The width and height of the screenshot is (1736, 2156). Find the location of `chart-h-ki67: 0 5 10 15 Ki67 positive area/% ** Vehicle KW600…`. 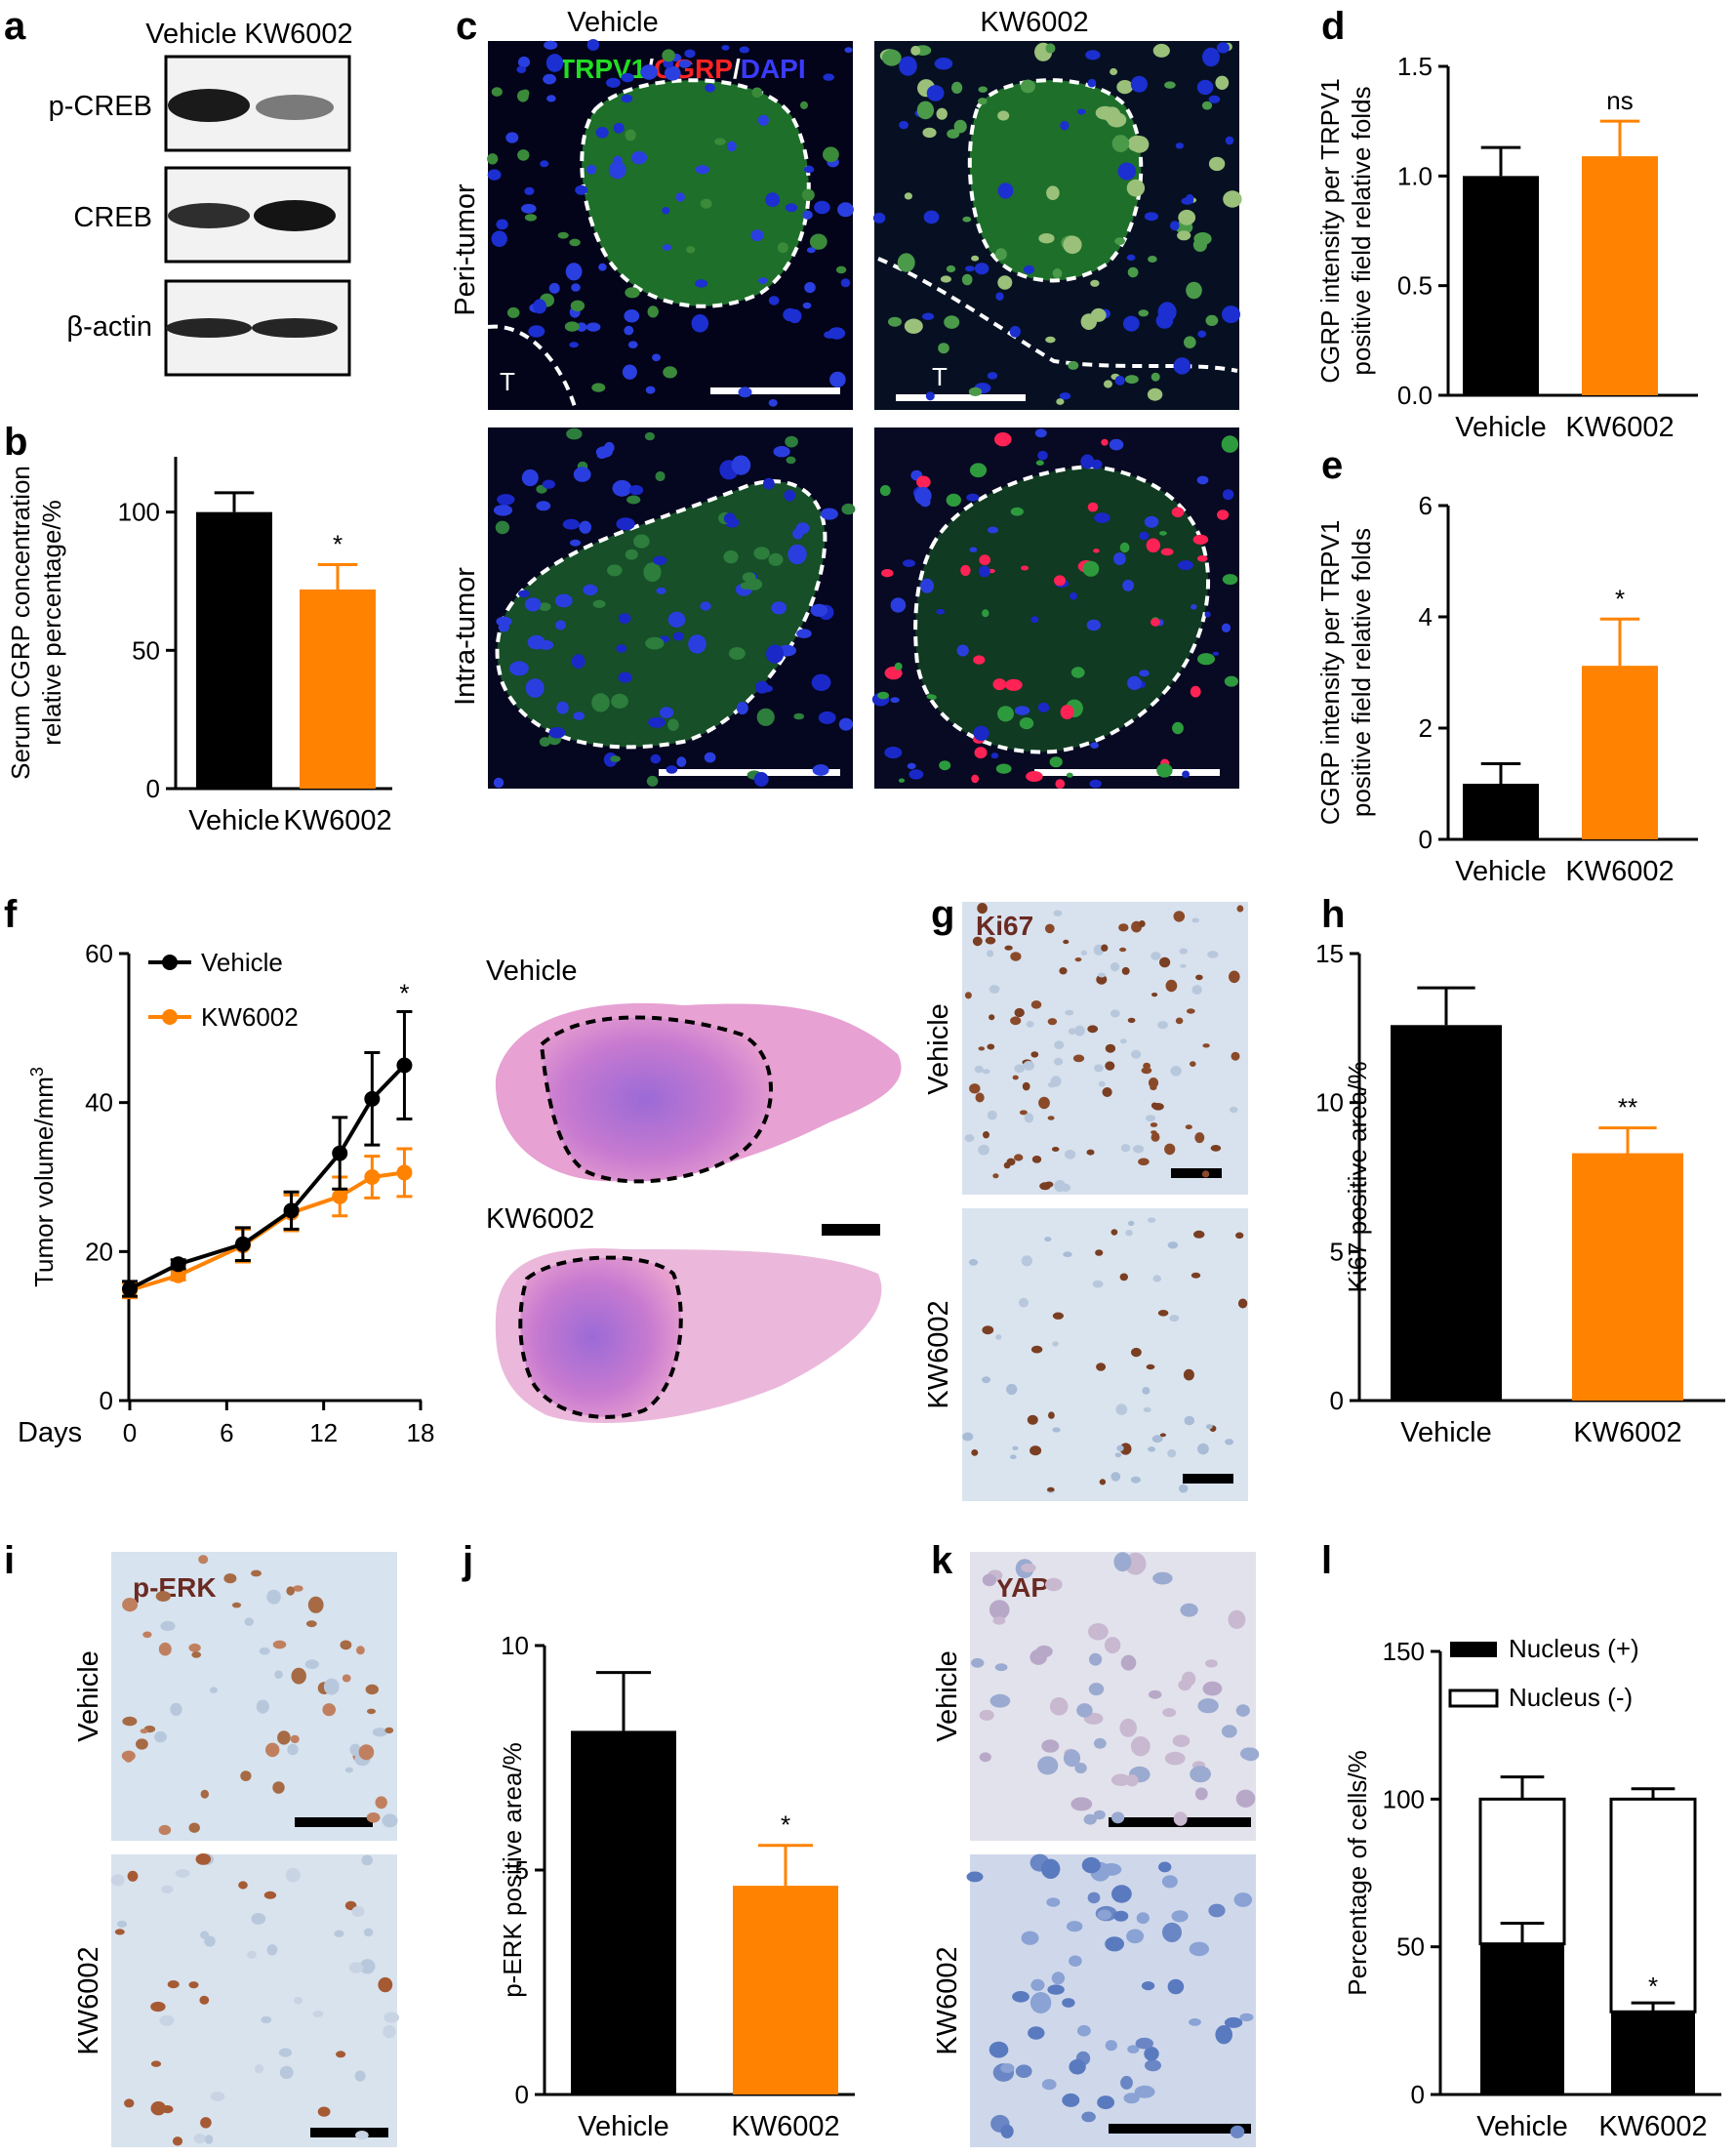

chart-h-ki67: 0 5 10 15 Ki67 positive area/% ** Vehicle KW600… is located at coordinates (1520, 1193).